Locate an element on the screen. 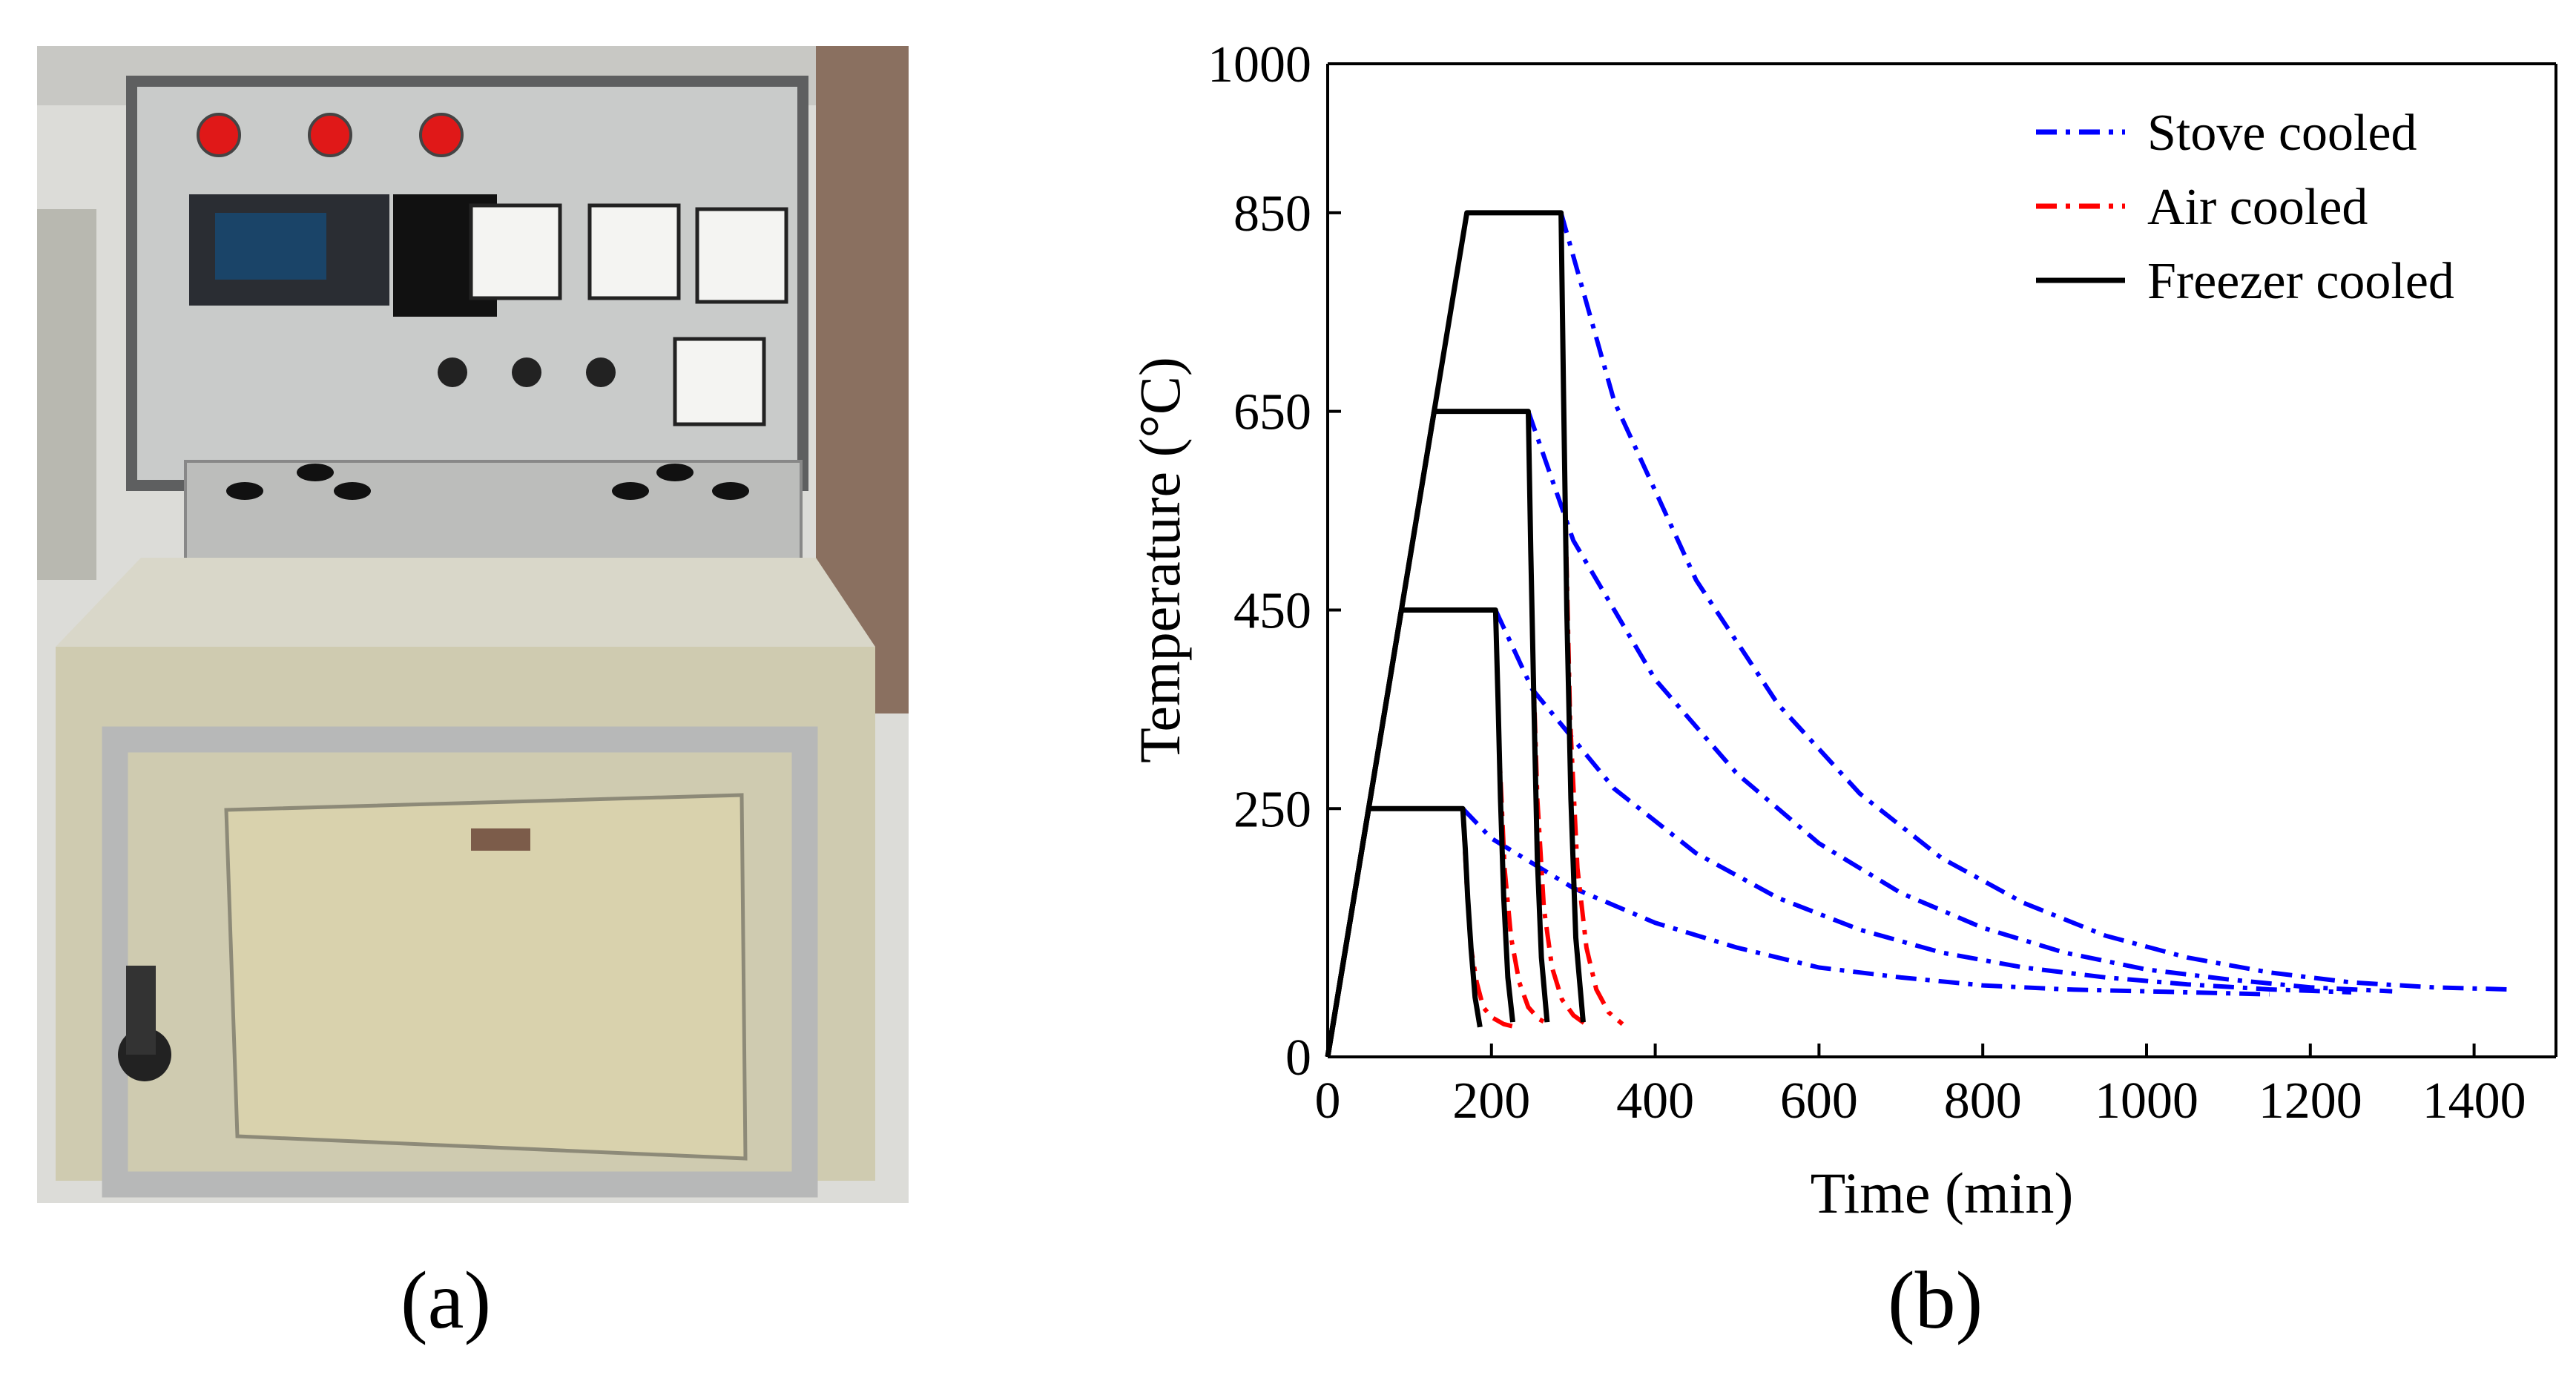  panel-label-b: (b) is located at coordinates (1935, 1300).